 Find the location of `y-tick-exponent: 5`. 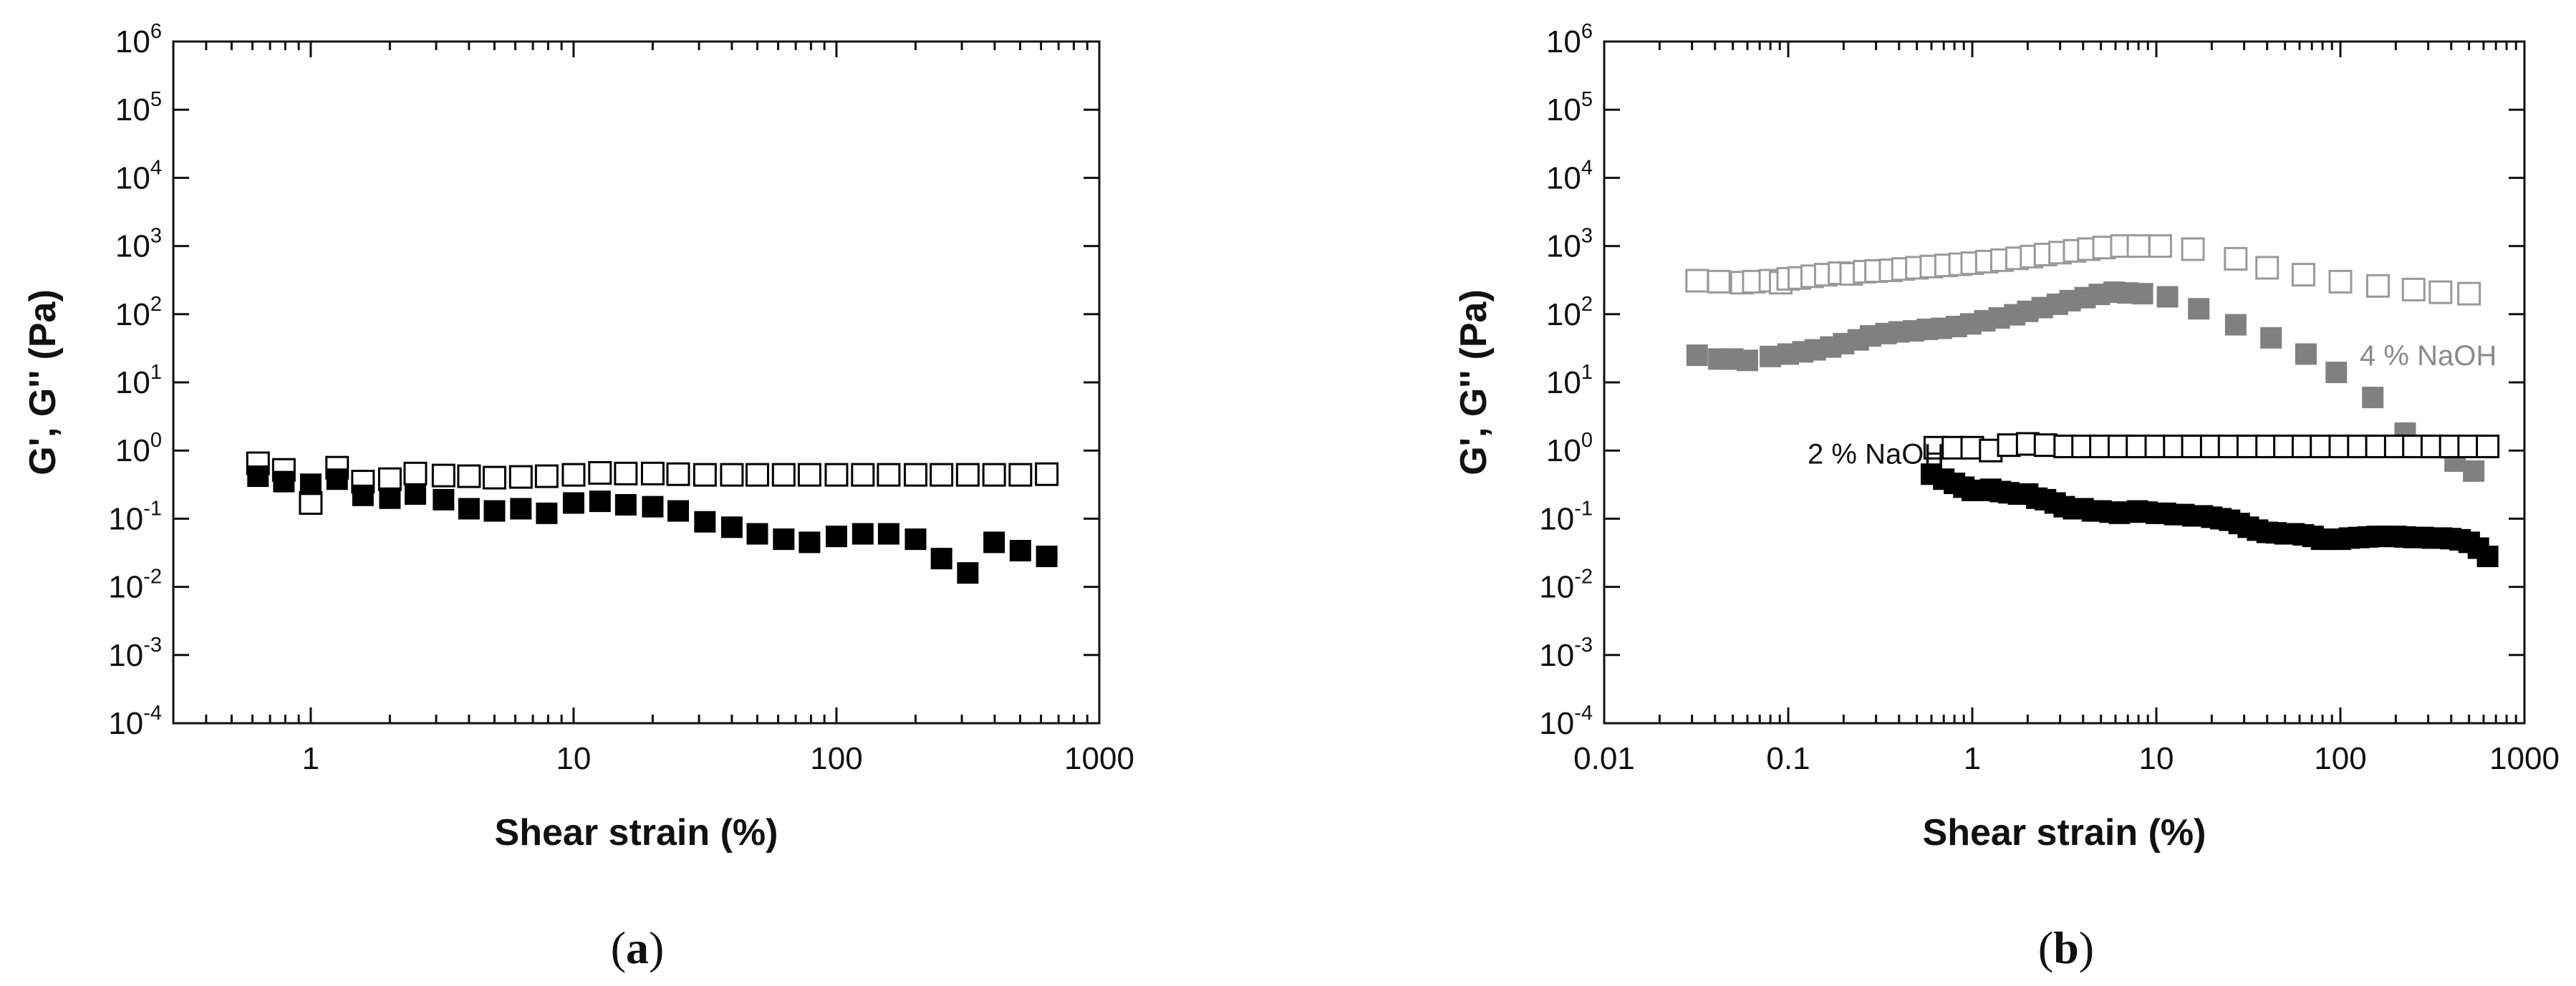

y-tick-exponent: 5 is located at coordinates (1587, 99).